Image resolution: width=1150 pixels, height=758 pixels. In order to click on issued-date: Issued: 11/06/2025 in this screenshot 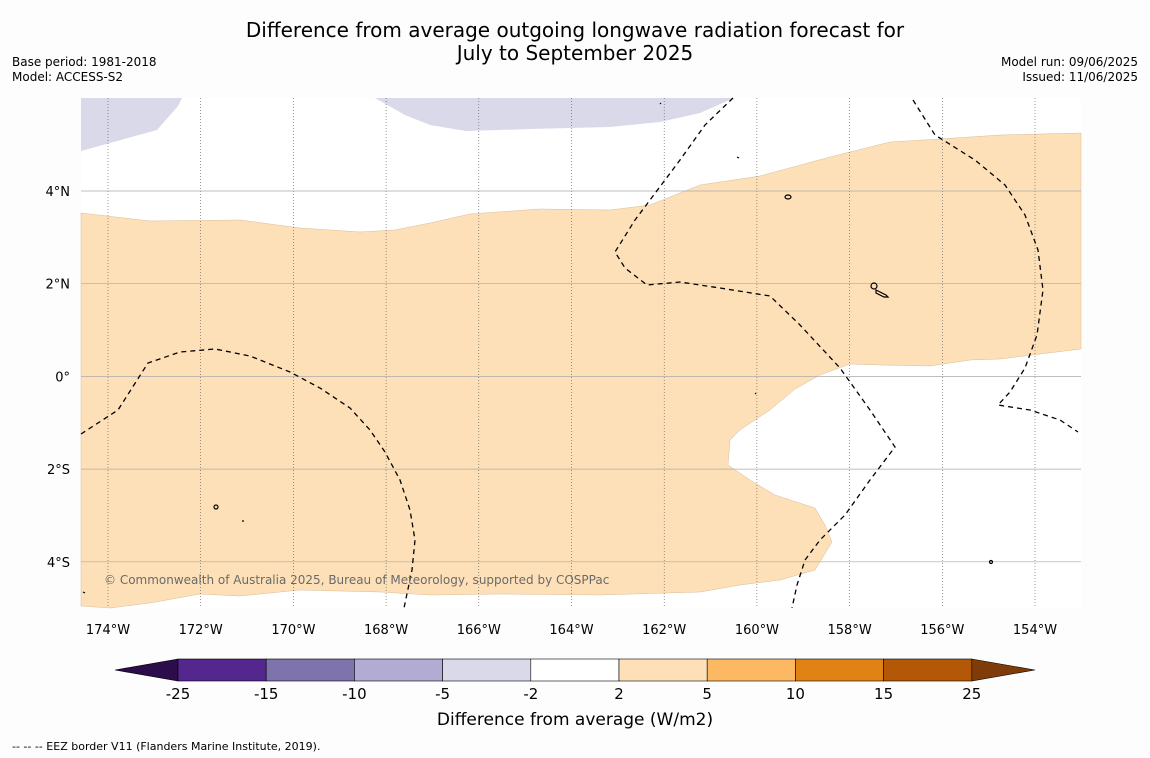, I will do `click(1080, 77)`.